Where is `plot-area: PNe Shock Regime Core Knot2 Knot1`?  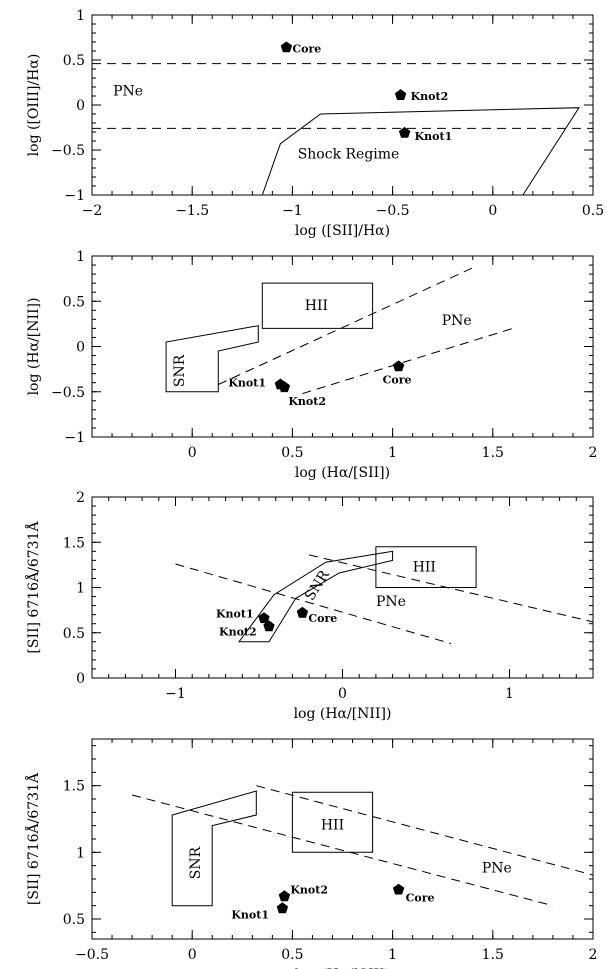
plot-area: PNe Shock Regime Core Knot2 Knot1 is located at coordinates (342, 118).